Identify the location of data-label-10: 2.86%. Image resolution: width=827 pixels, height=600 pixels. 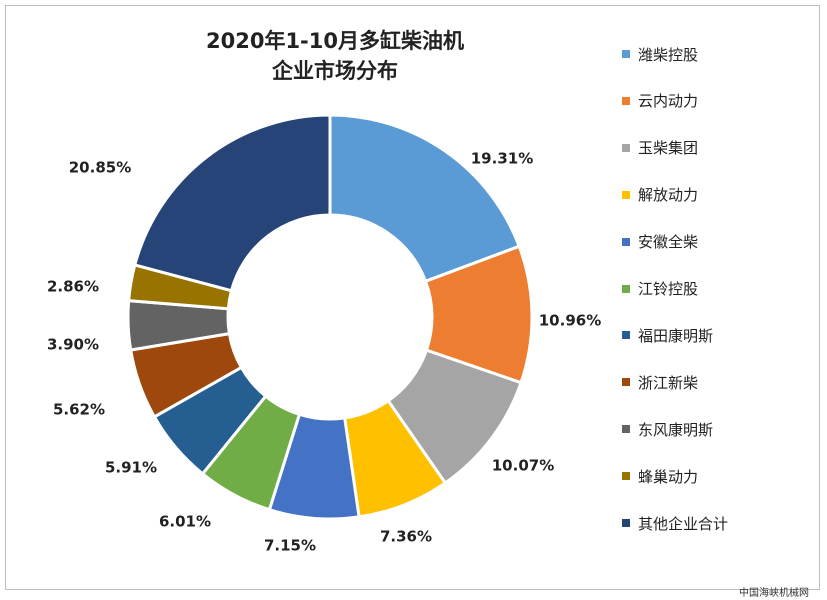
(73, 287).